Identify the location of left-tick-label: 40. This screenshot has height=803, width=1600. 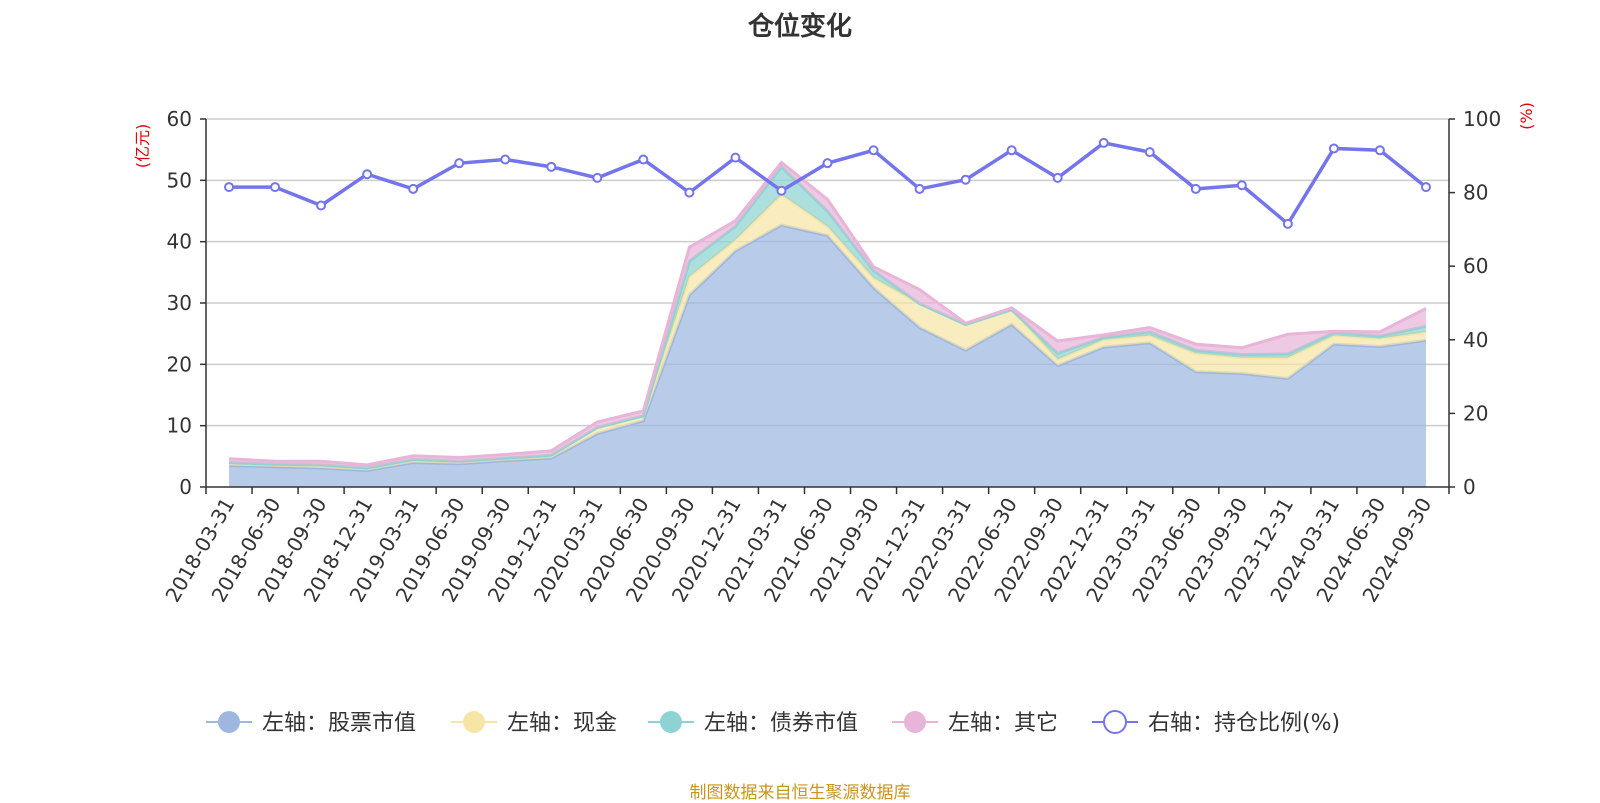
(179, 242).